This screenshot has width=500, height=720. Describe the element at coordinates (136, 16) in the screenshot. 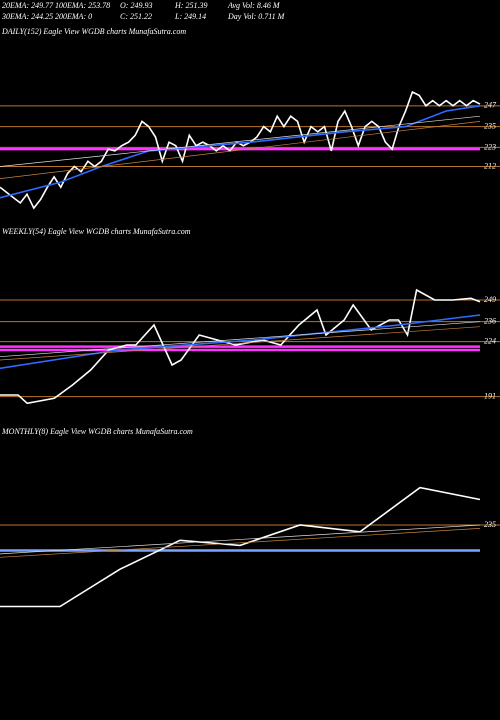

I see `header-stat: C: 251.22` at that location.